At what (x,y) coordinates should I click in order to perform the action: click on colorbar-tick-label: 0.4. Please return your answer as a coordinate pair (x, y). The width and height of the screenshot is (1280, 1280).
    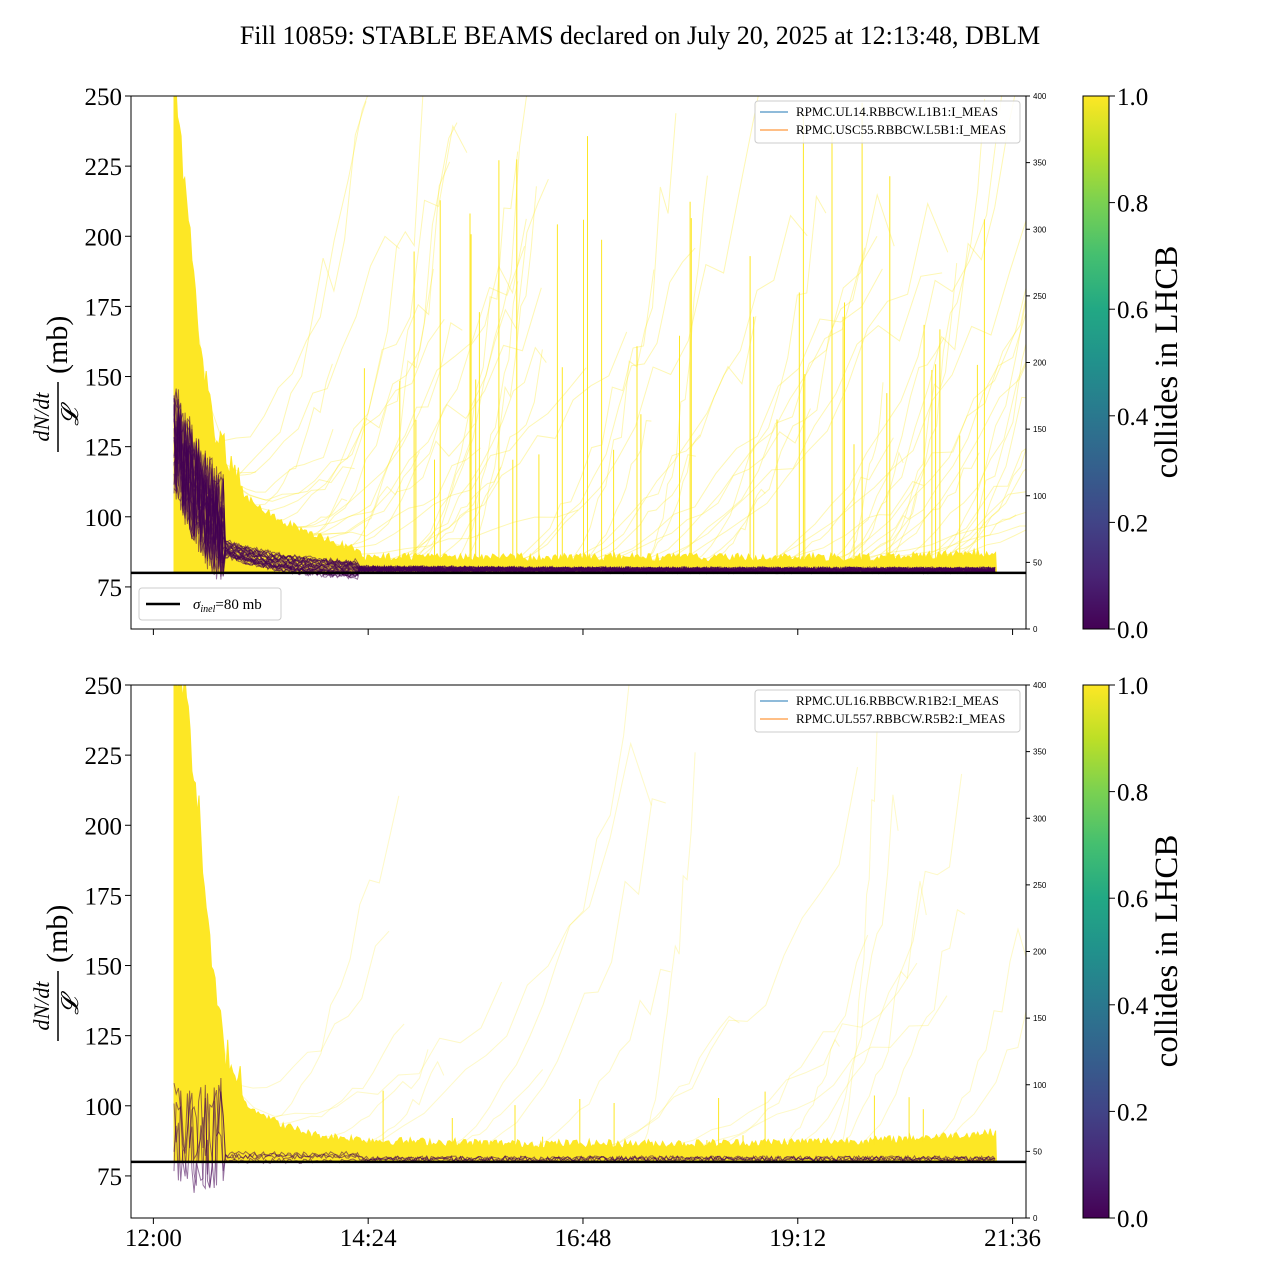
    Looking at the image, I should click on (1133, 417).